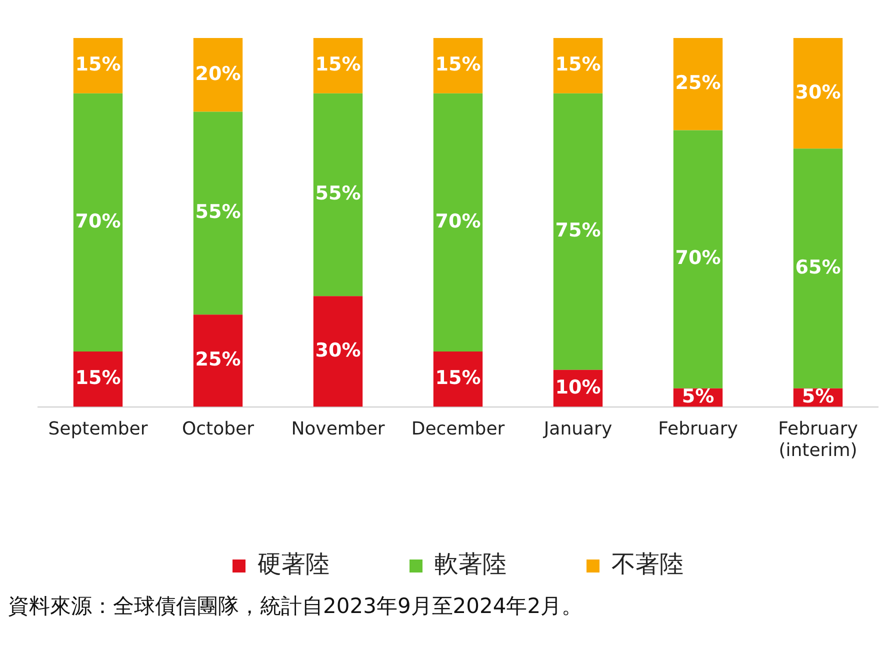 The height and width of the screenshot is (648, 892). Describe the element at coordinates (98, 429) in the screenshot. I see `x-tick-label: September` at that location.